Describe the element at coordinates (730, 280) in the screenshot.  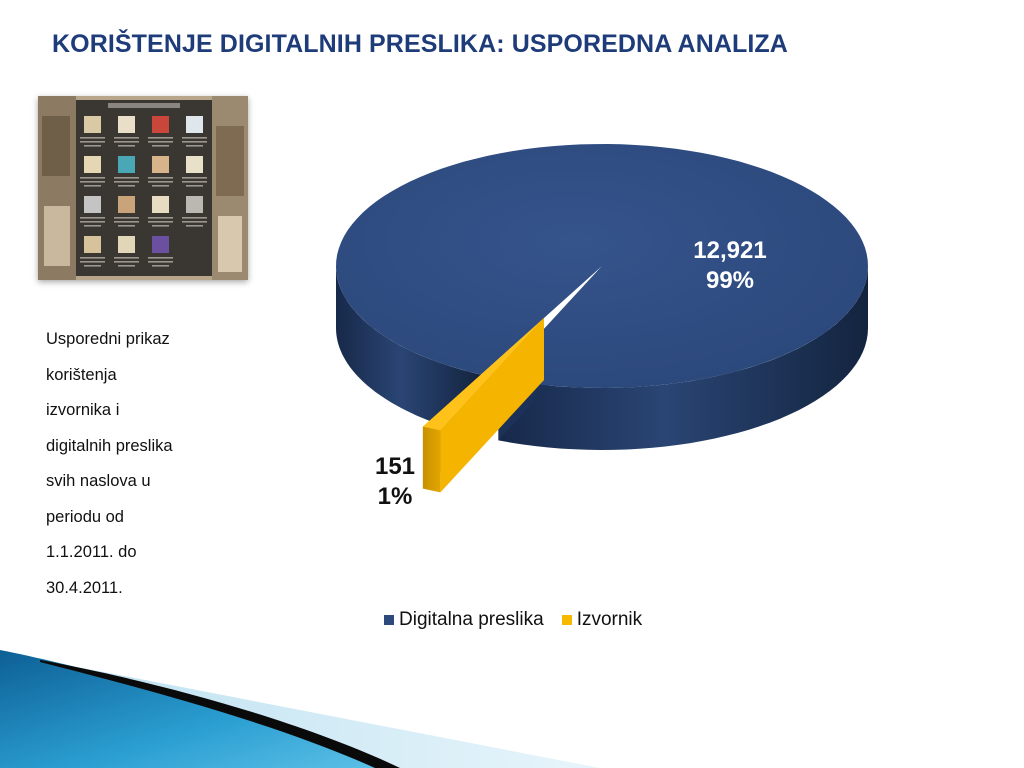
I see `data-label-percent: 99%` at that location.